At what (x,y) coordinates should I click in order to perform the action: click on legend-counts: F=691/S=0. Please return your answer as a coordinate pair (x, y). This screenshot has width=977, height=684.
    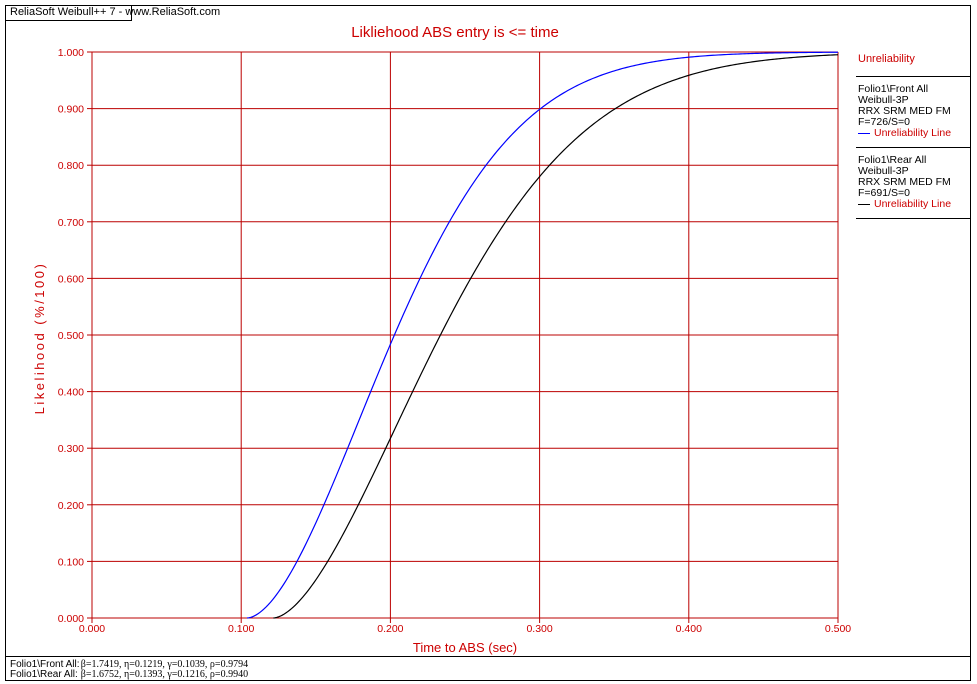
    Looking at the image, I should click on (884, 193).